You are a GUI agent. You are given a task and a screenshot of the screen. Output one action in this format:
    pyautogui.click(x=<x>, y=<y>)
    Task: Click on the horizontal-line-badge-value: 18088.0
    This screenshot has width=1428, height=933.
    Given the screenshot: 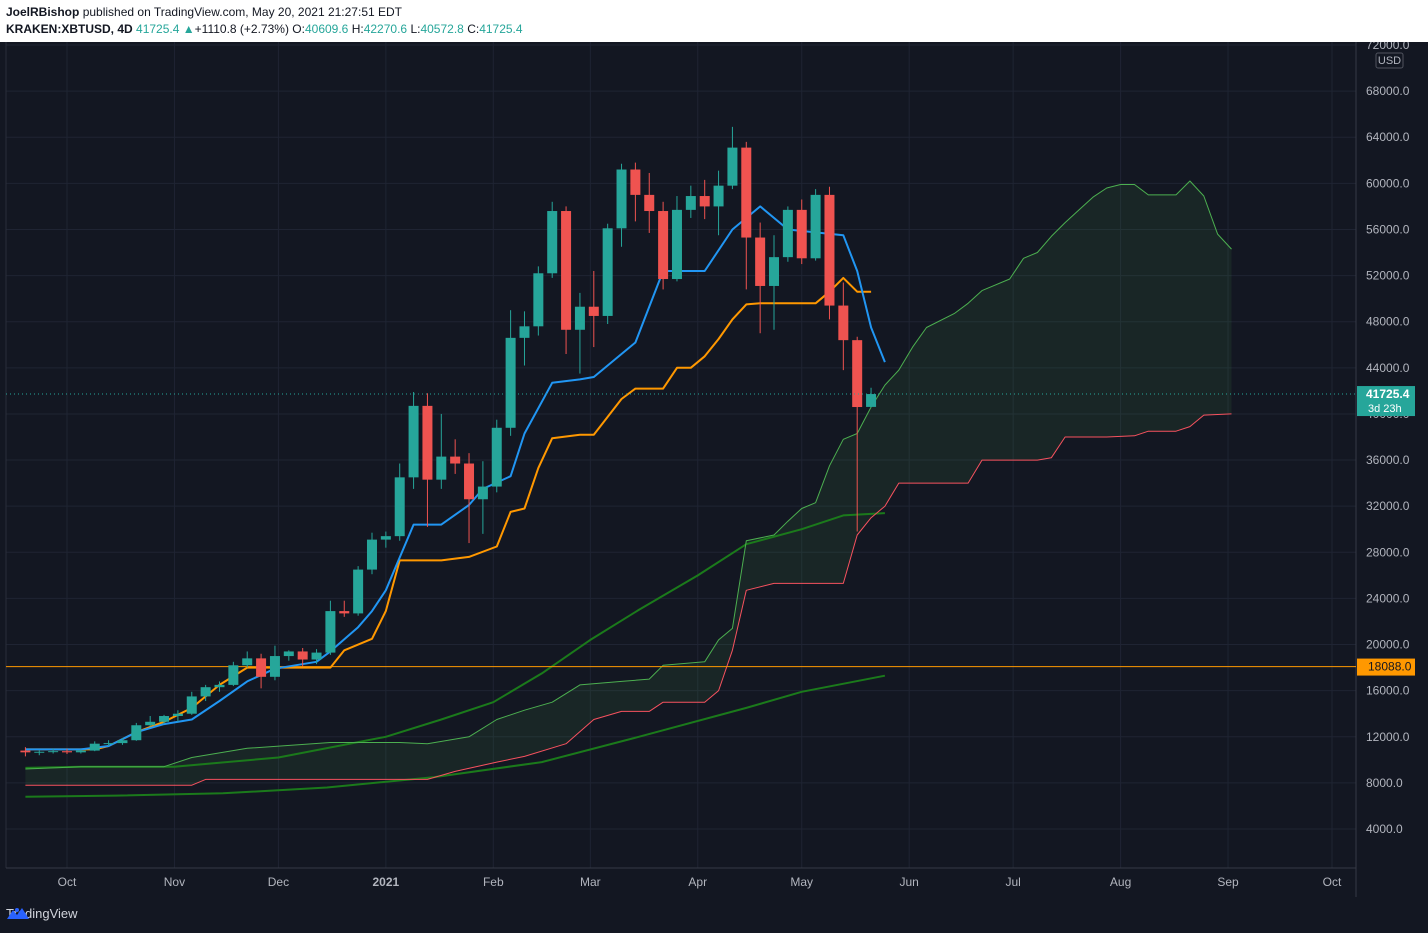 What is the action you would take?
    pyautogui.click(x=1390, y=667)
    